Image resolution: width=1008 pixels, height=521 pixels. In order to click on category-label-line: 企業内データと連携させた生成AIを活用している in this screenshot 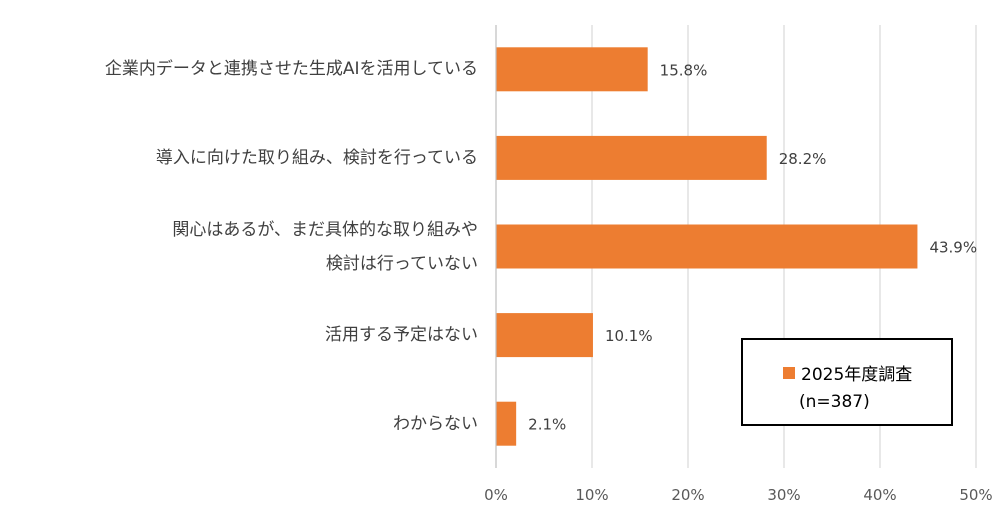, I will do `click(291, 69)`.